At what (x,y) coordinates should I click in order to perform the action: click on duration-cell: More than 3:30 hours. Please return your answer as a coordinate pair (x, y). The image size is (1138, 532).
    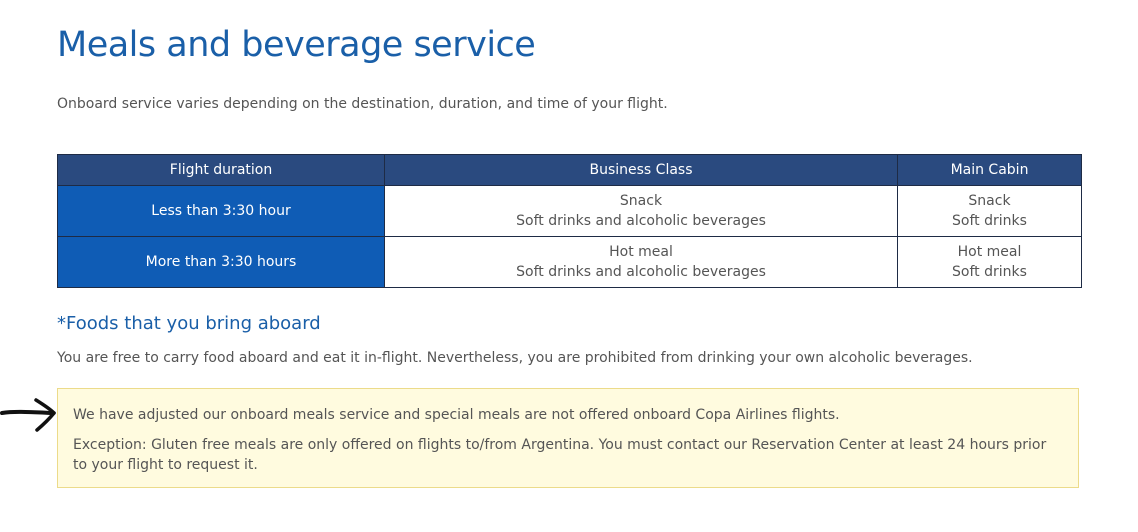
    Looking at the image, I should click on (221, 262).